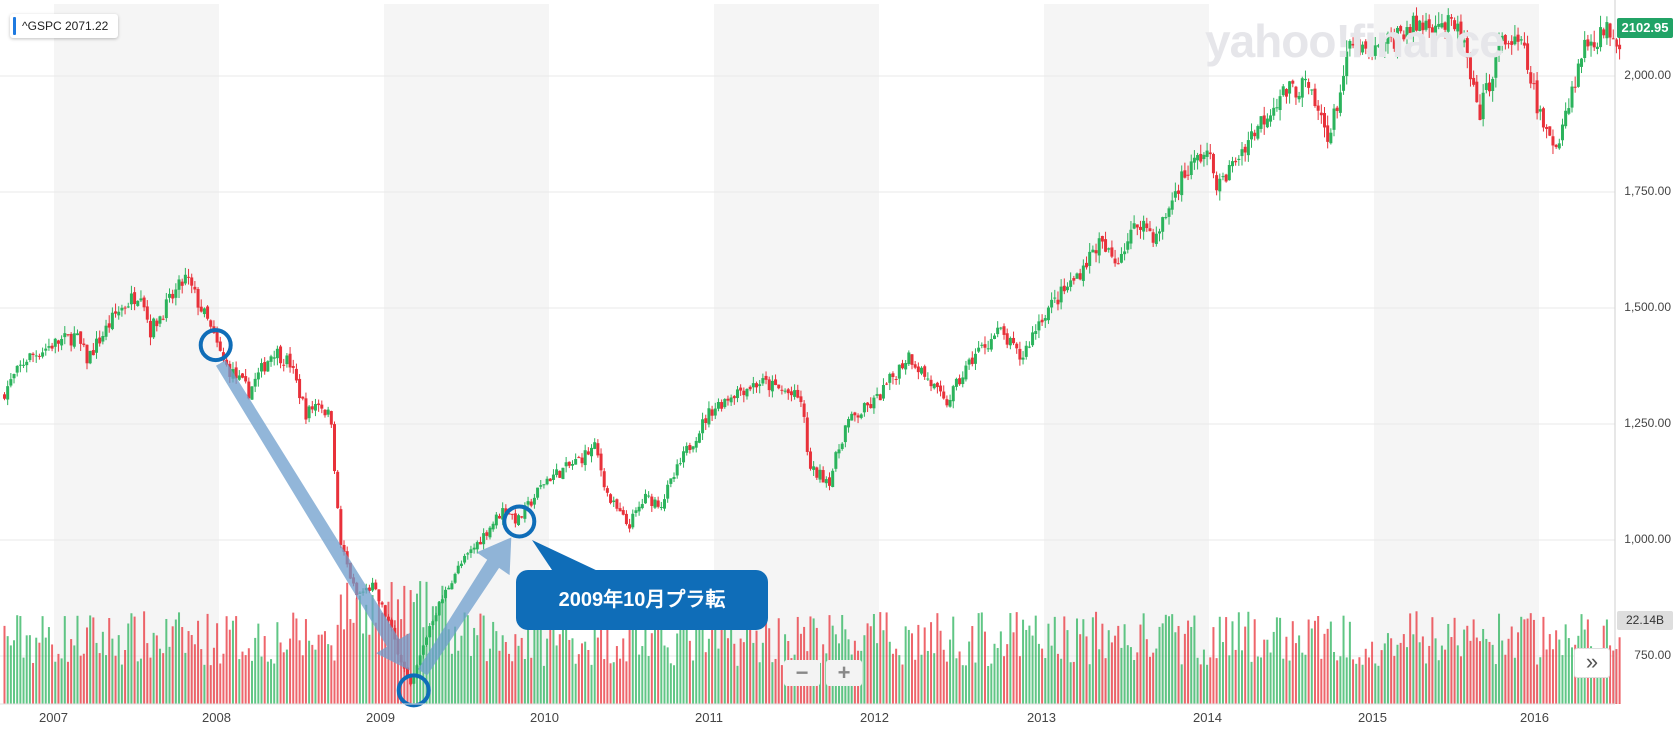 This screenshot has width=1677, height=731. What do you see at coordinates (64, 26) in the screenshot?
I see `ticker-badge: ^GSPC 2071.22` at bounding box center [64, 26].